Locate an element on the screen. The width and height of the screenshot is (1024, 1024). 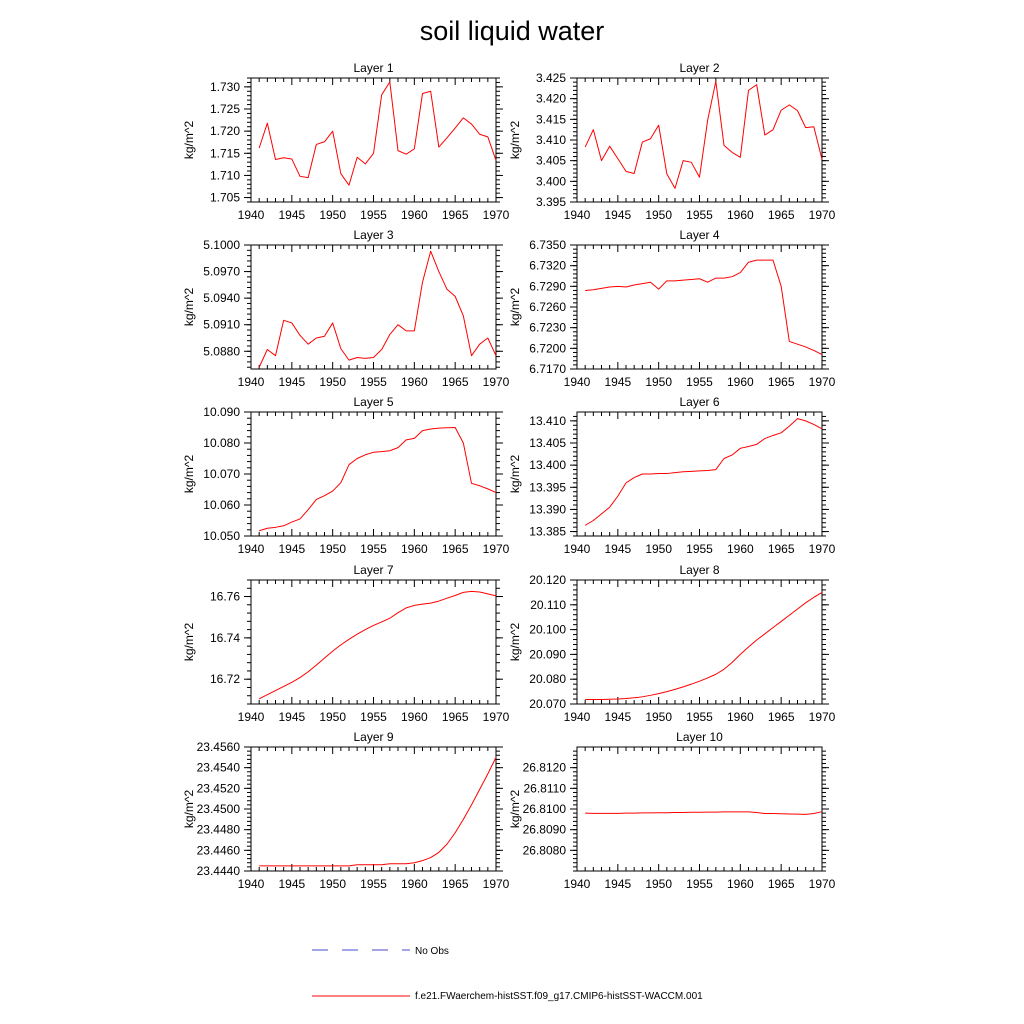
y-tick-label: 13.390 is located at coordinates (547, 509).